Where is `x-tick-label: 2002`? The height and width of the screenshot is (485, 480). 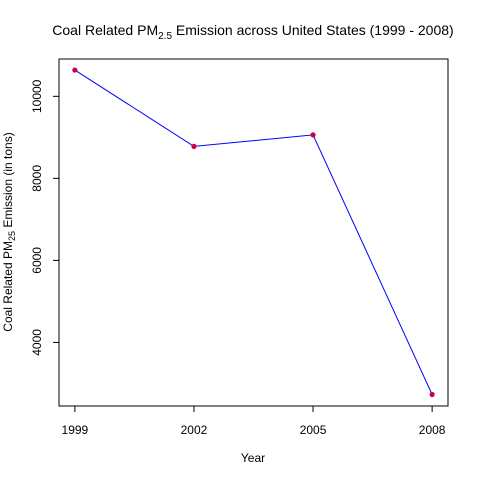
x-tick-label: 2002 is located at coordinates (194, 430).